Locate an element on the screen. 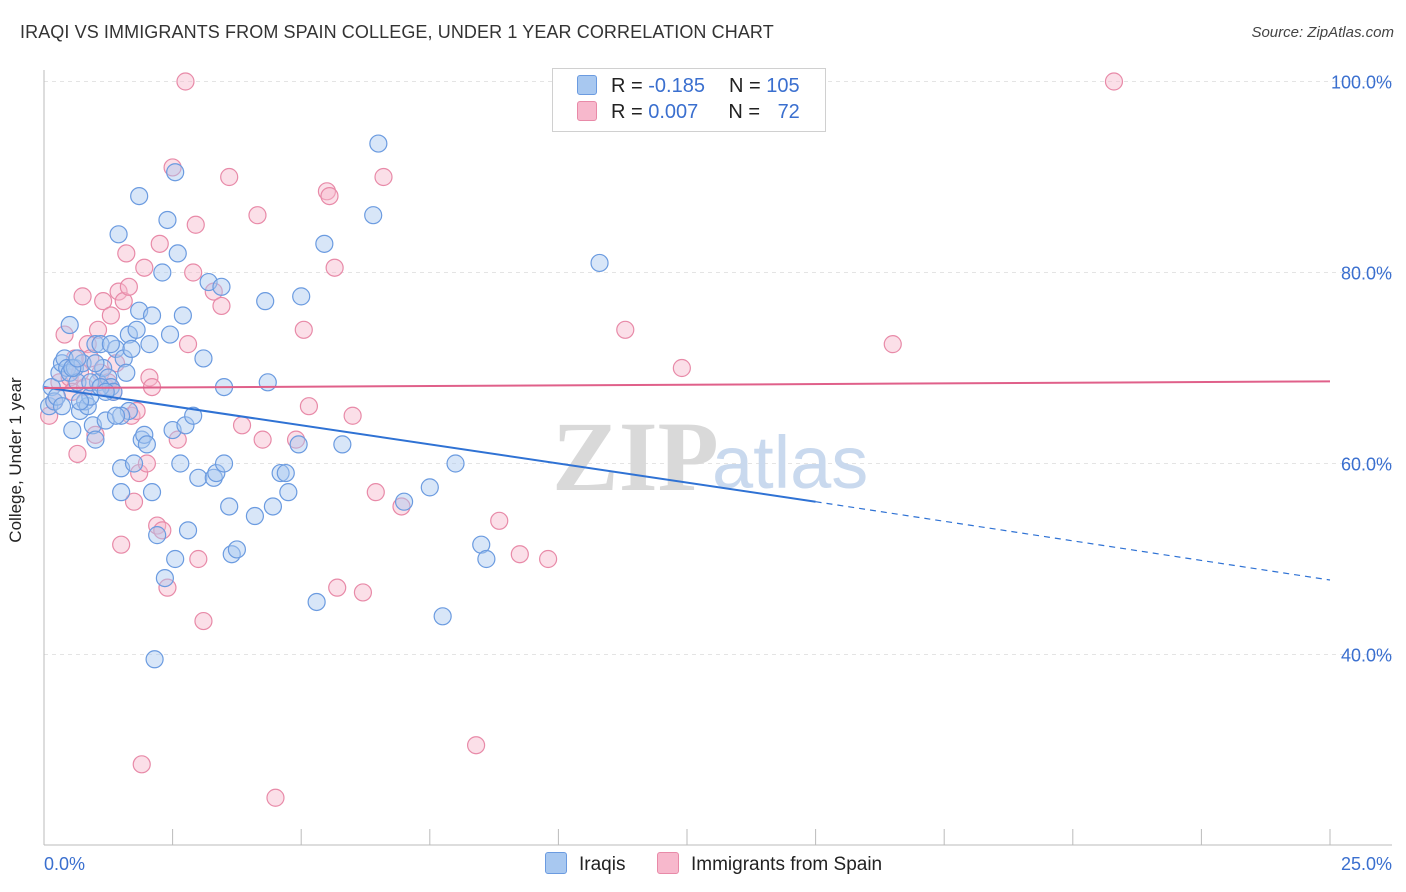  iraqis-legend-swatch is located at coordinates (556, 863).